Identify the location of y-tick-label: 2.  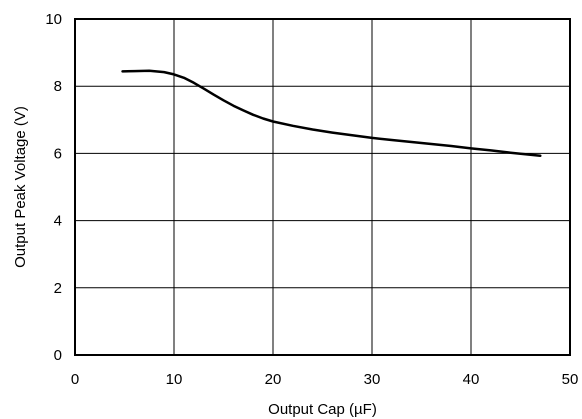
(58, 288).